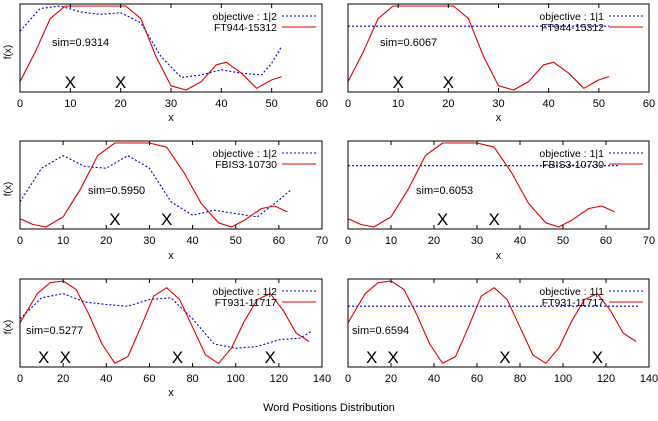 The image size is (658, 421). Describe the element at coordinates (408, 43) in the screenshot. I see `sim-label: sim=0.6067` at that location.